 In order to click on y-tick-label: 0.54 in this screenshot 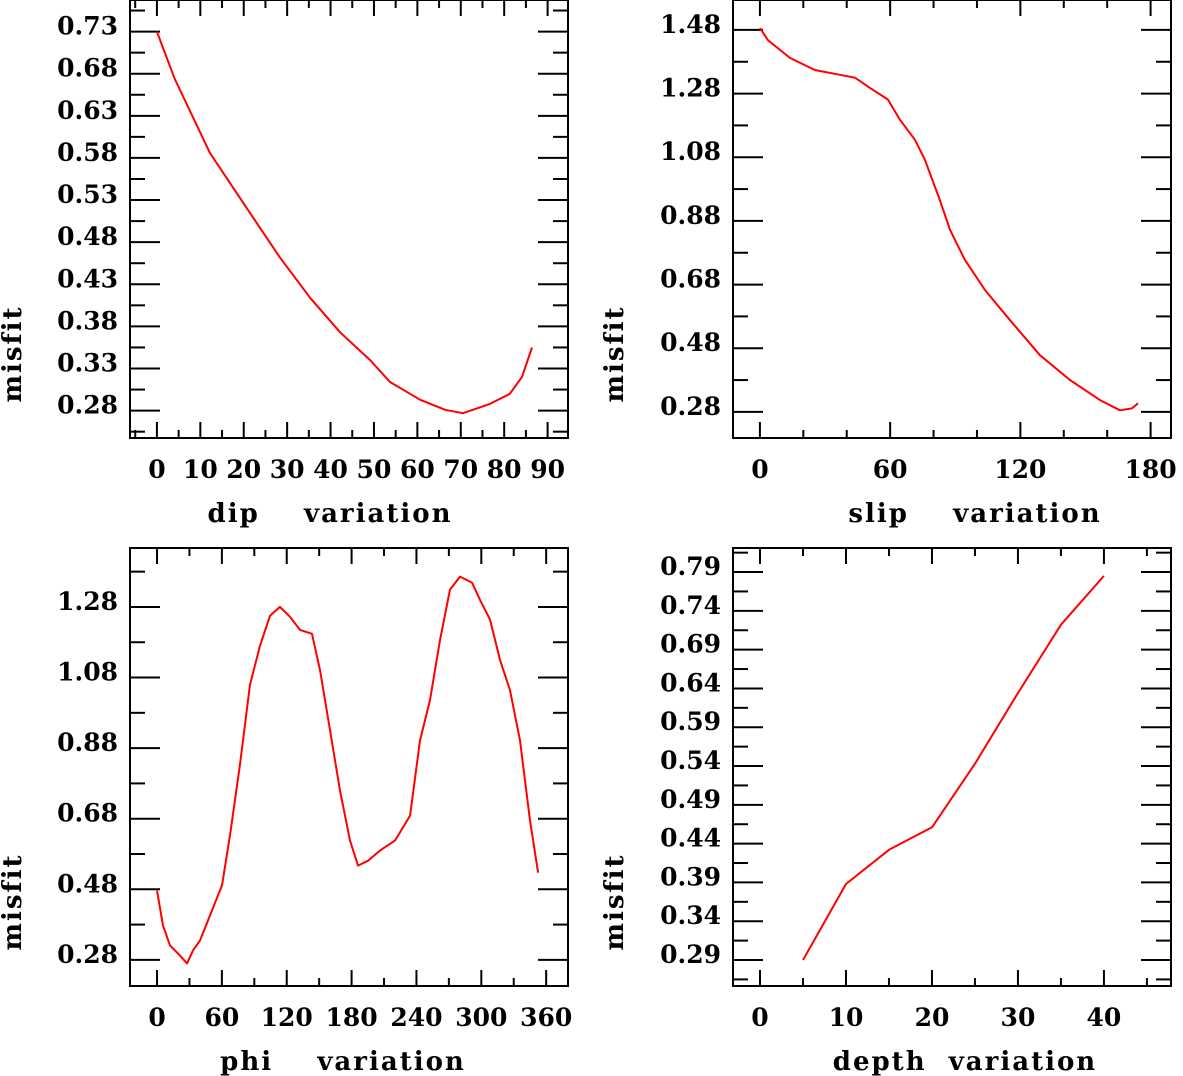, I will do `click(690, 760)`.